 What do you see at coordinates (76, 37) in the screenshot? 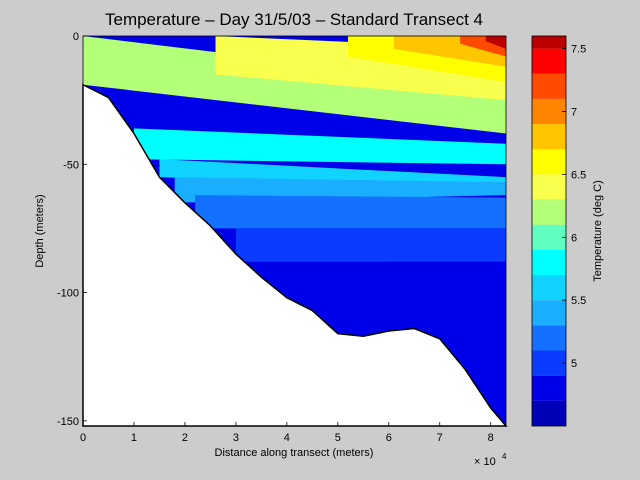
I see `y-tick-label: 0` at bounding box center [76, 37].